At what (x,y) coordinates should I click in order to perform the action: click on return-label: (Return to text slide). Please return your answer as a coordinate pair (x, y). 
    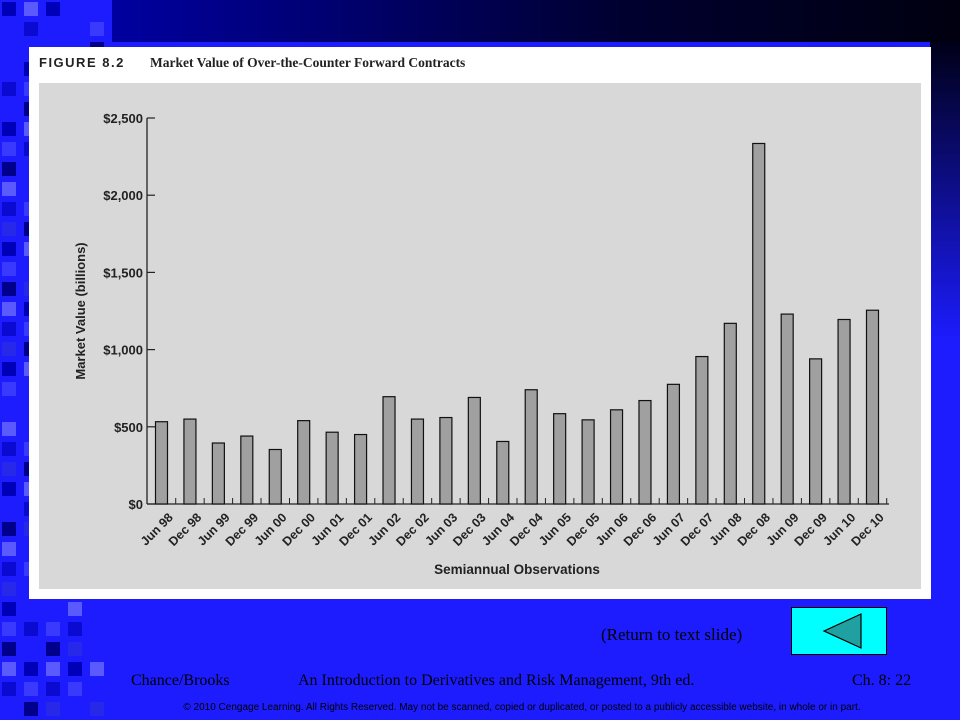
    Looking at the image, I should click on (671, 635).